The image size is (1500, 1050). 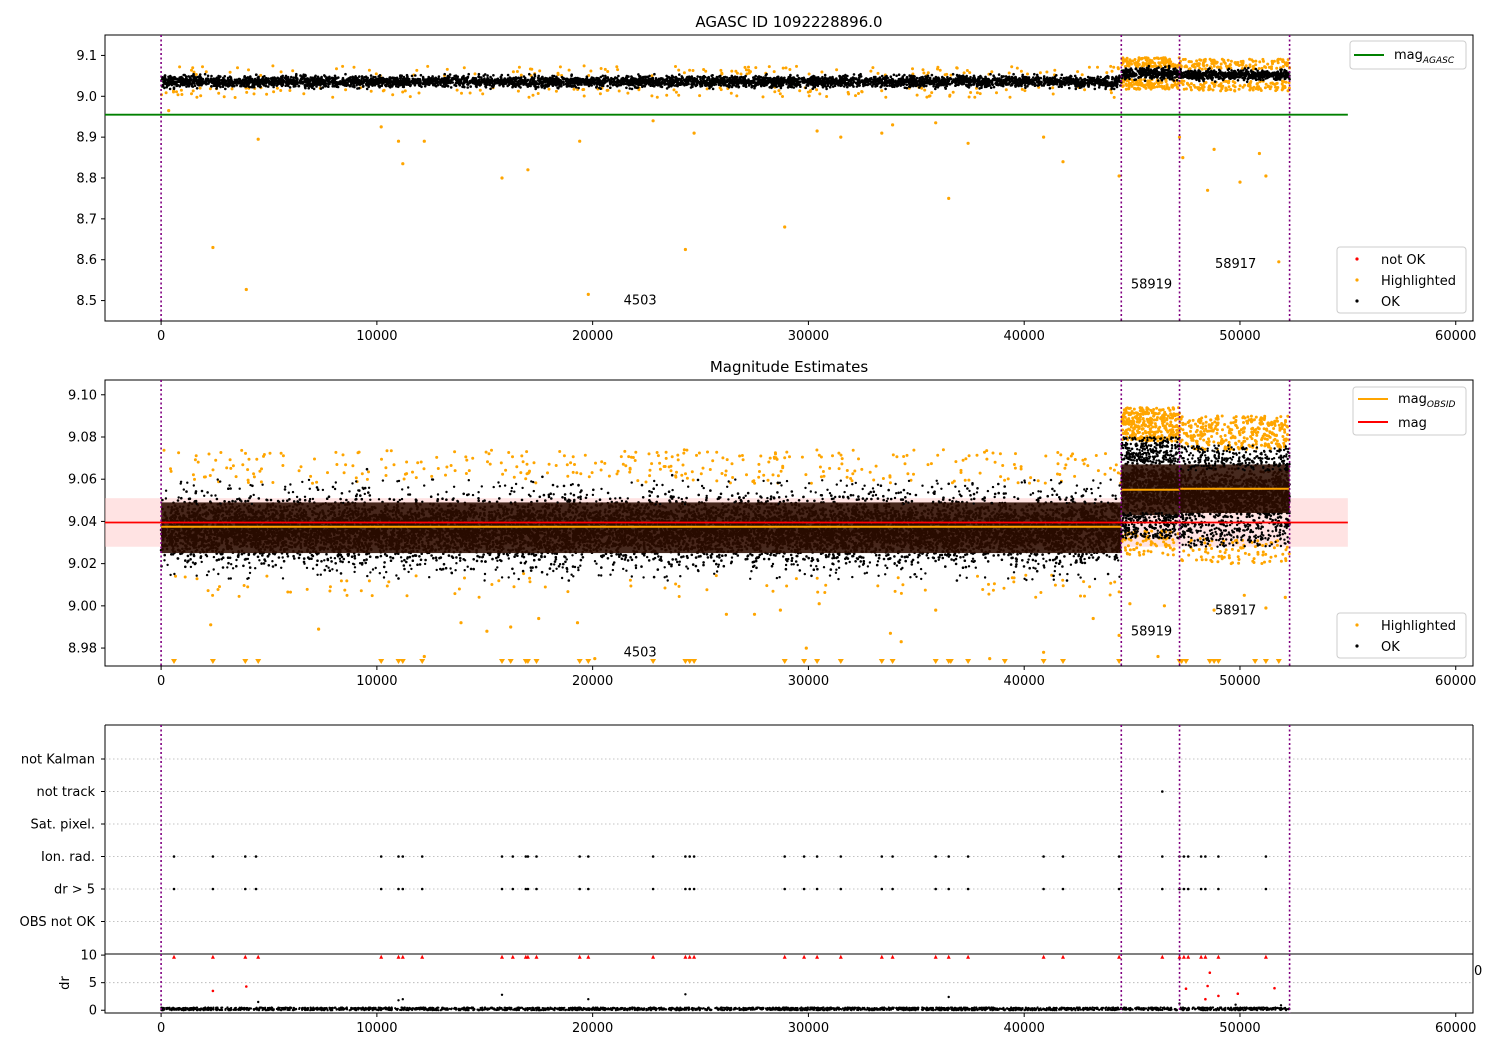 What do you see at coordinates (788, 22) in the screenshot?
I see `panel-agasc-title: AGASC ID 1092228896.0` at bounding box center [788, 22].